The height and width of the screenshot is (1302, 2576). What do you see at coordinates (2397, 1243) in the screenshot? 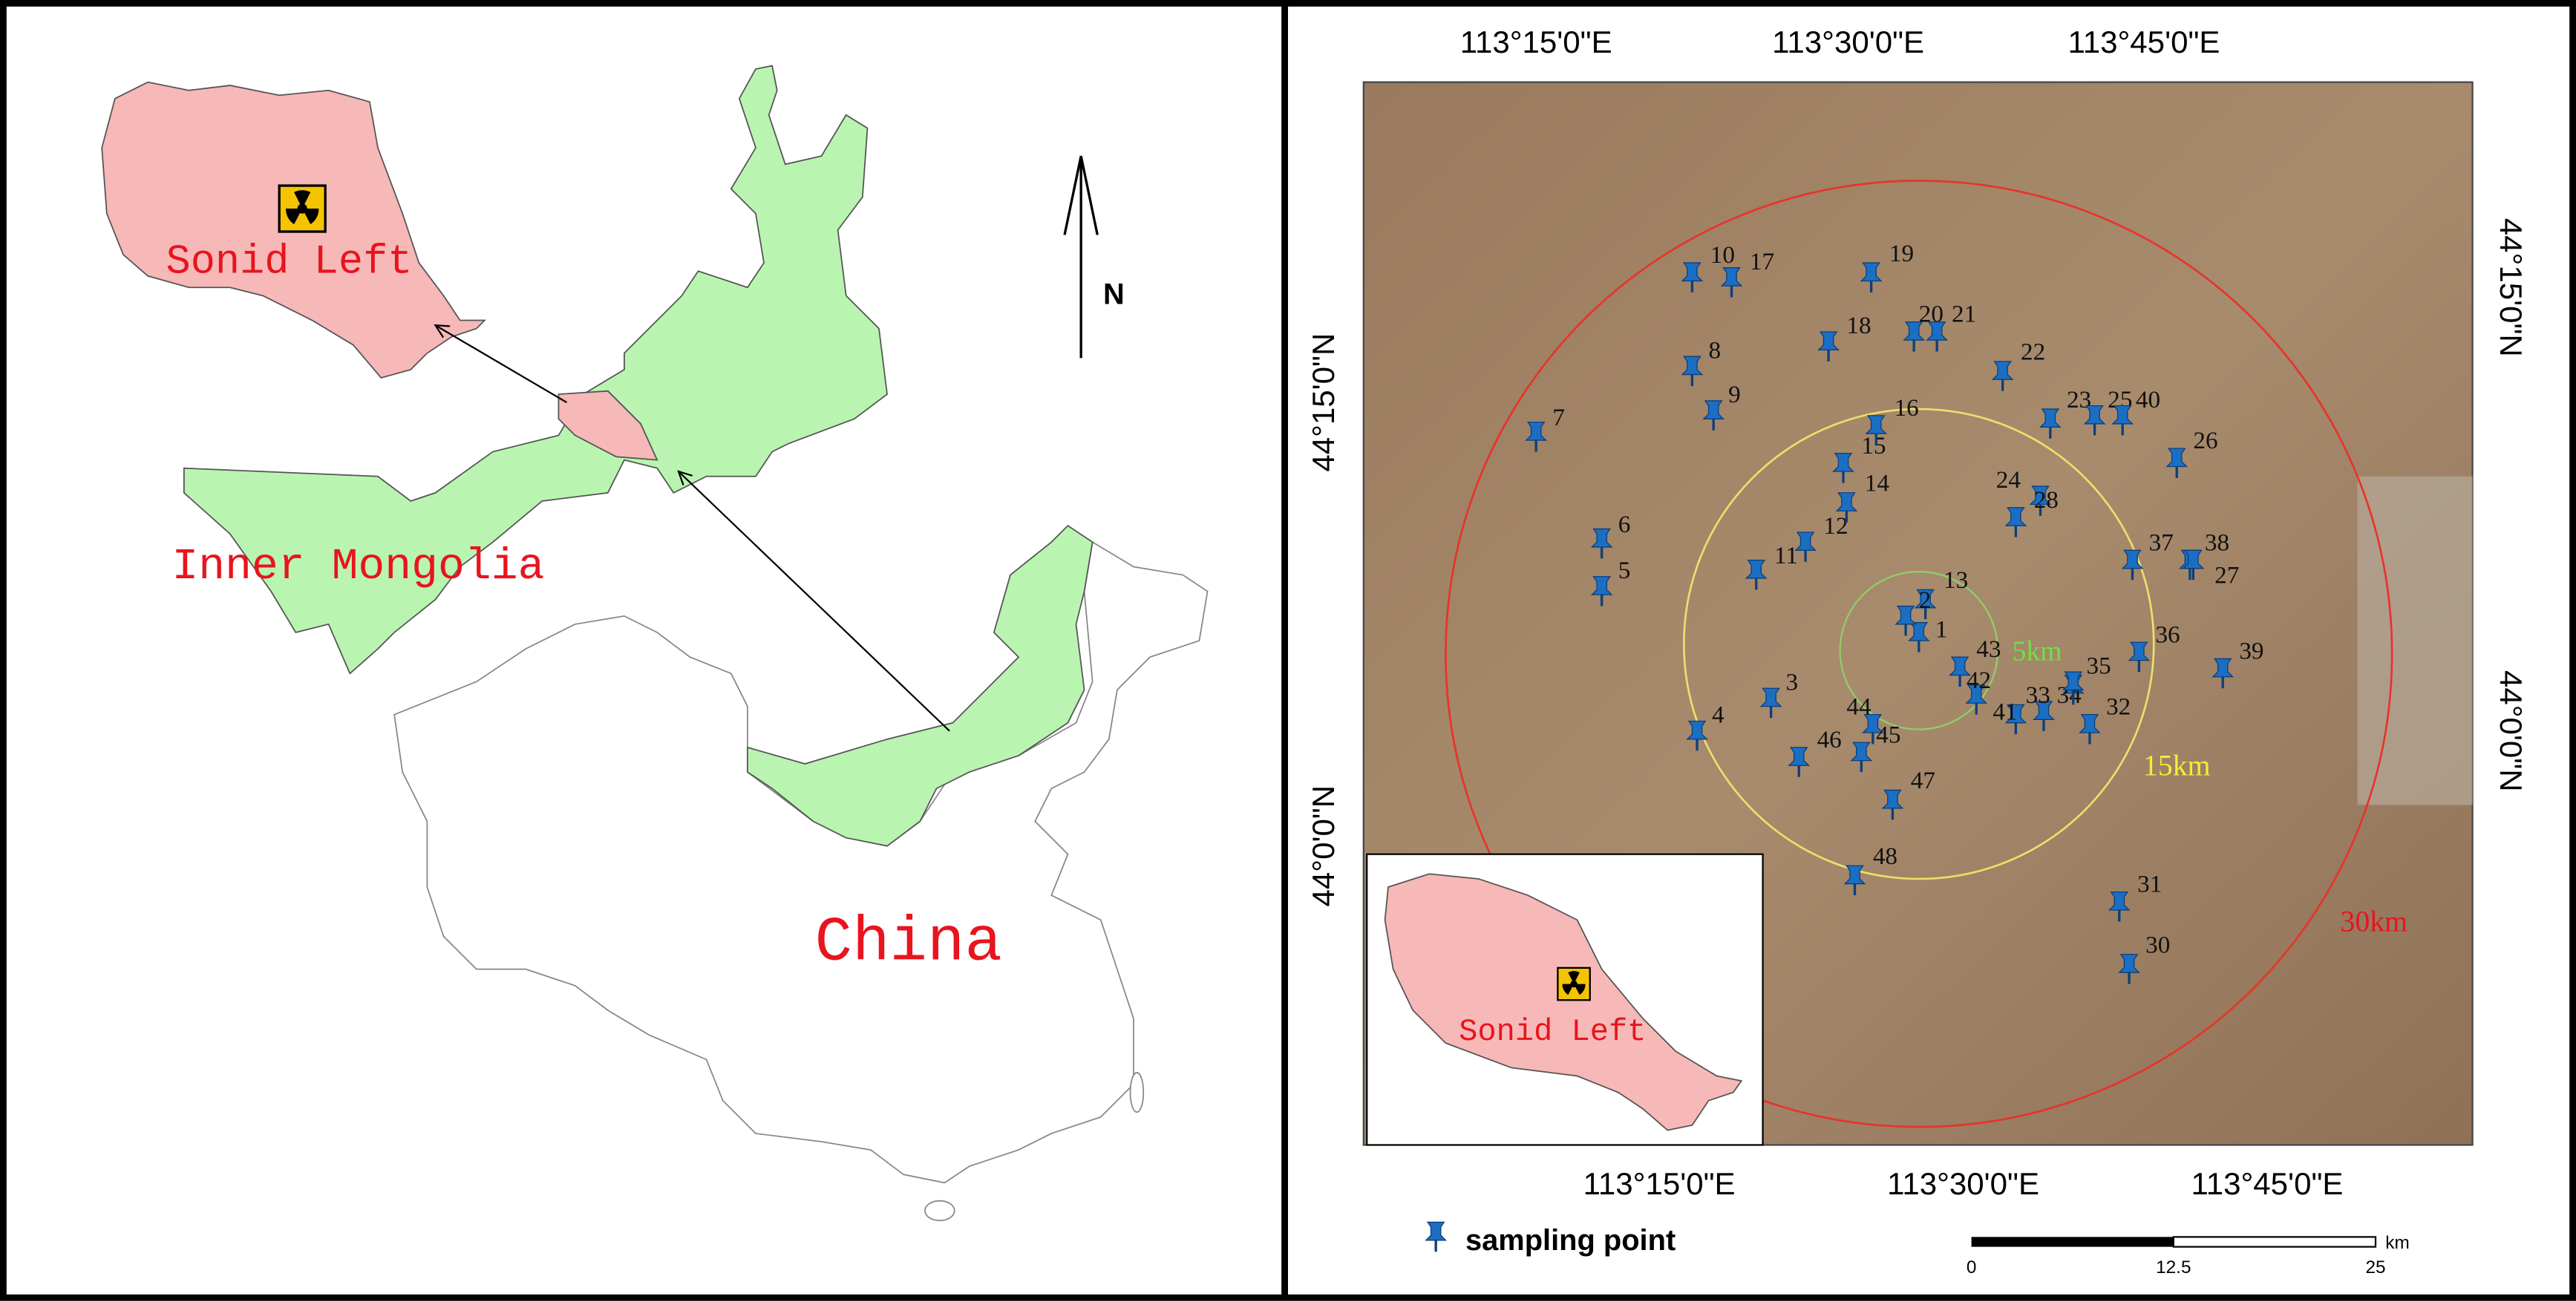
I see `scale-unit: km` at bounding box center [2397, 1243].